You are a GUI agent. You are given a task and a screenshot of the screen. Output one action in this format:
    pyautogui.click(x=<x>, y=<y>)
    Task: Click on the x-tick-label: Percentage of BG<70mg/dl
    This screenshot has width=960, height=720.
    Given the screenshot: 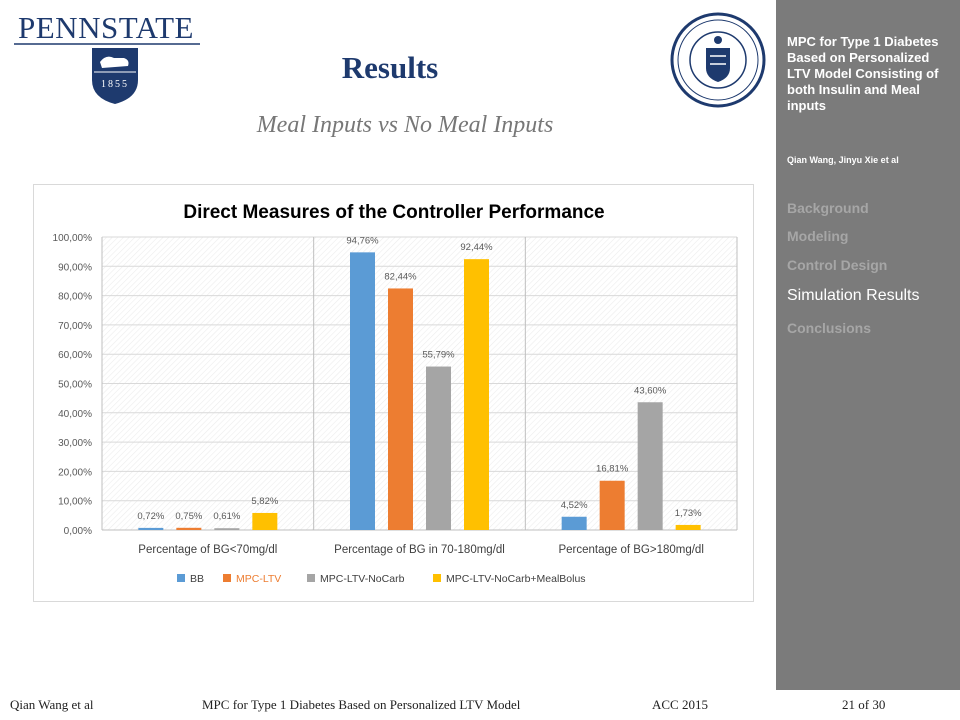 What is the action you would take?
    pyautogui.click(x=207, y=550)
    